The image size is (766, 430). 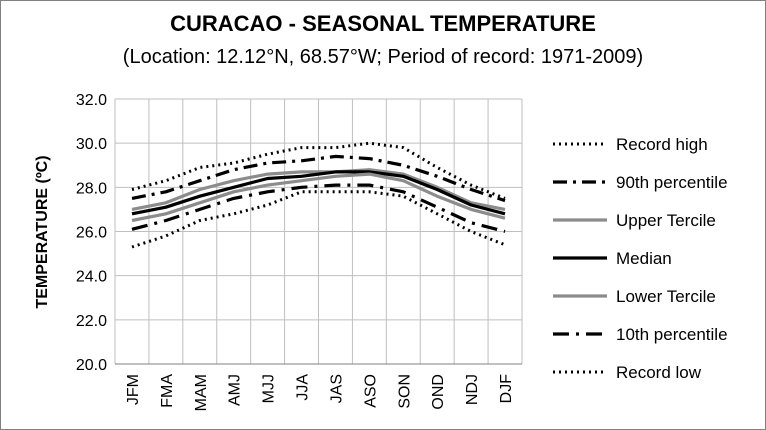 What do you see at coordinates (666, 220) in the screenshot?
I see `legend-label: Upper Tercile` at bounding box center [666, 220].